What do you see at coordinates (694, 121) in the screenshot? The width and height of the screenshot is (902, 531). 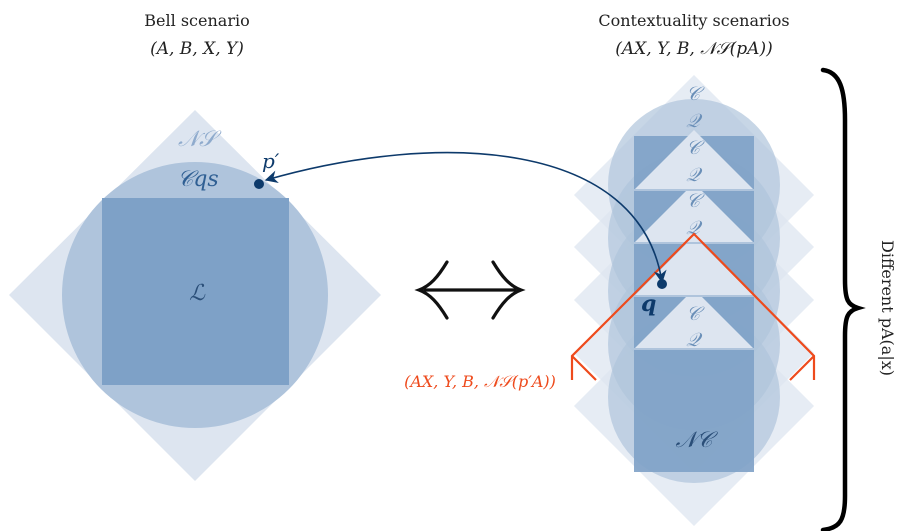 I see `stack-label-q-1: 𝒬` at bounding box center [694, 121].